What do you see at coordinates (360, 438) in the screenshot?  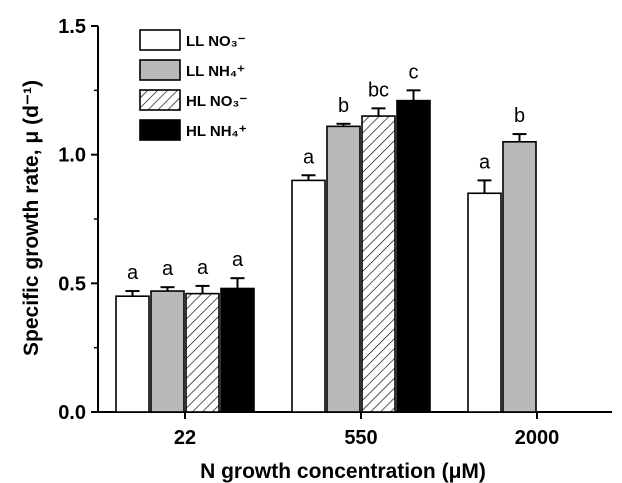 I see `x-tick-label: 550` at bounding box center [360, 438].